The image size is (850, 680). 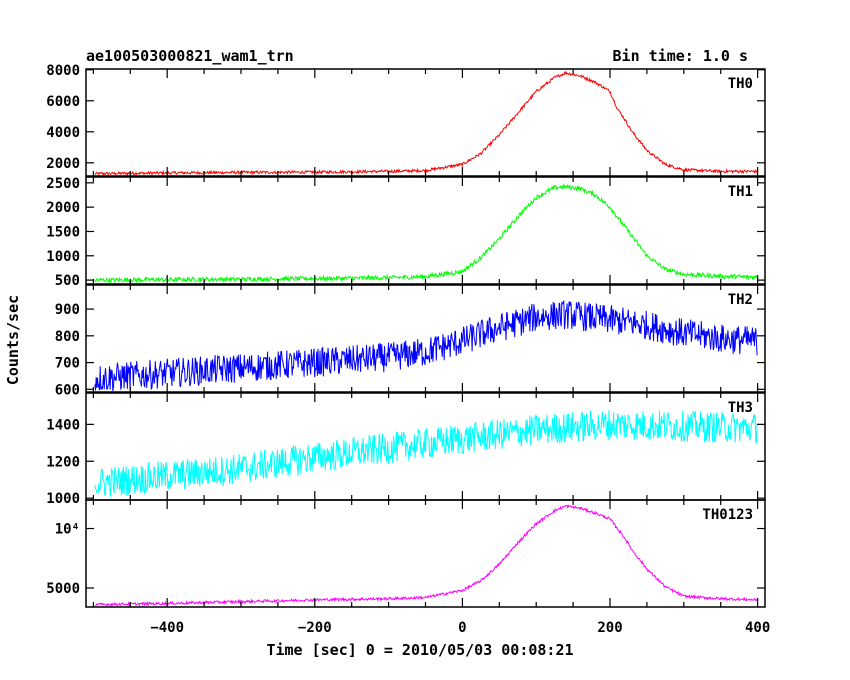 What do you see at coordinates (419, 650) in the screenshot?
I see `x-axis-label: Time [sec] 0 = 2010/05/03 00:08:21` at bounding box center [419, 650].